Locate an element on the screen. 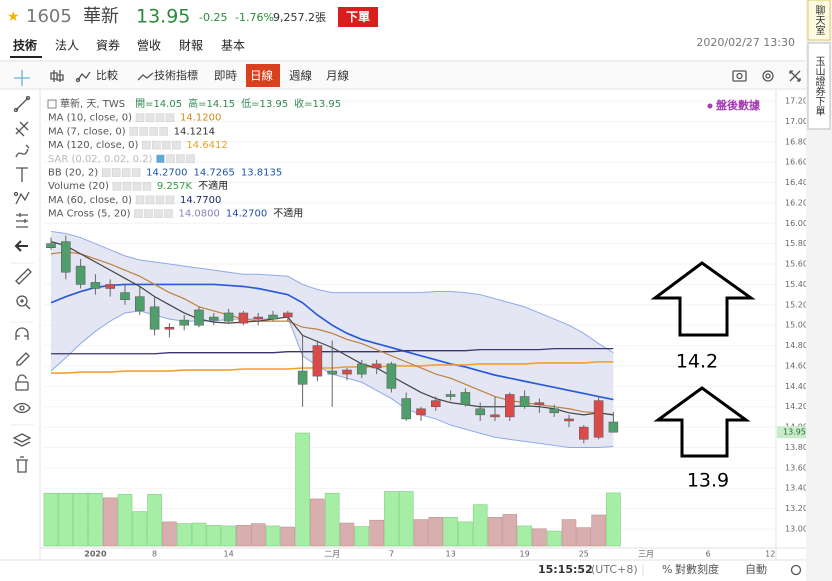 This screenshot has height=581, width=832. chat-button is located at coordinates (819, 20).